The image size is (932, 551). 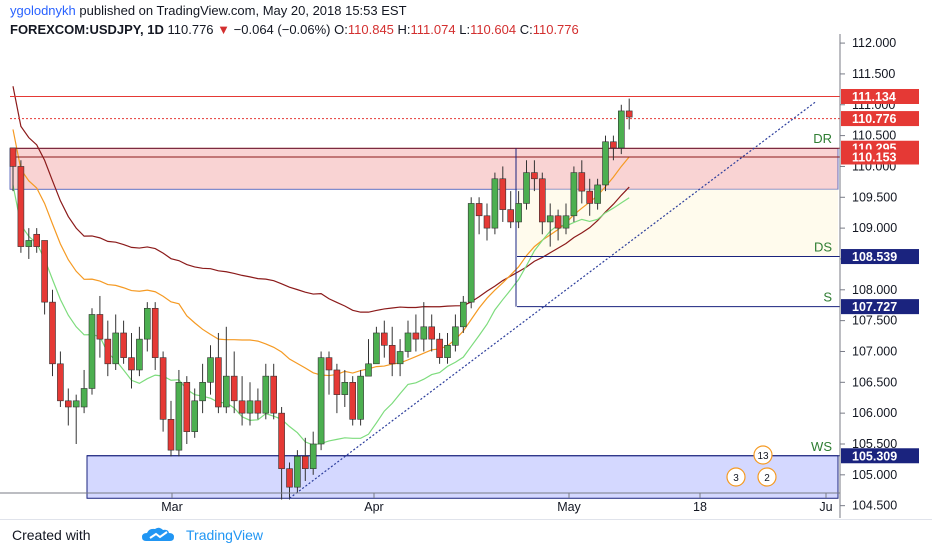 I want to click on range-box, so click(x=677, y=223).